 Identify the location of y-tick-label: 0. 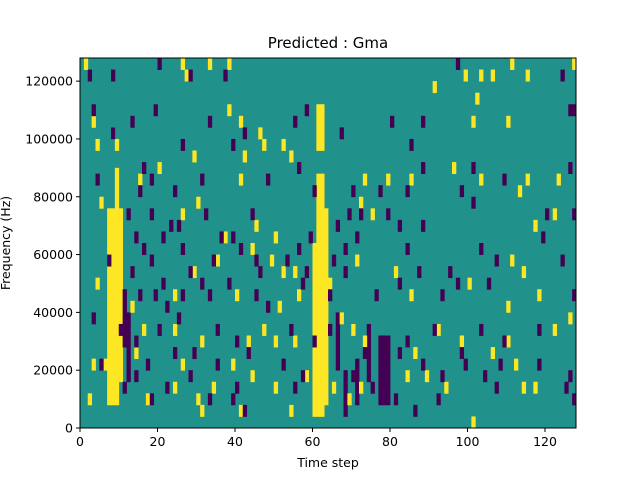
(69, 428).